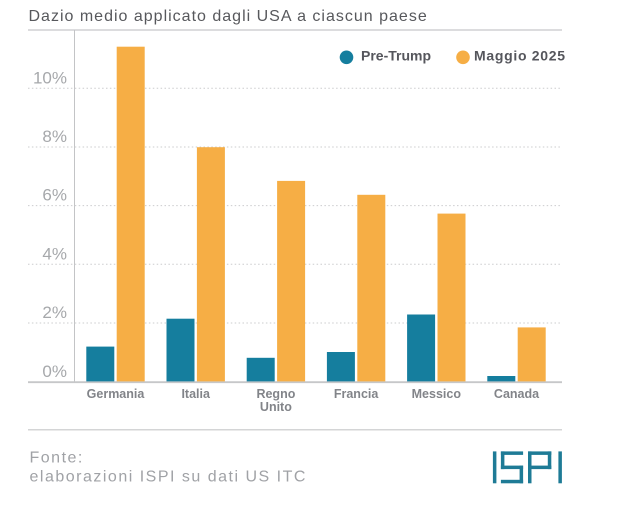 The width and height of the screenshot is (635, 513). Describe the element at coordinates (168, 477) in the screenshot. I see `svg-text:elaborazioni ISPI su dati US I: elaborazioni ISPI su dati US ITC` at that location.